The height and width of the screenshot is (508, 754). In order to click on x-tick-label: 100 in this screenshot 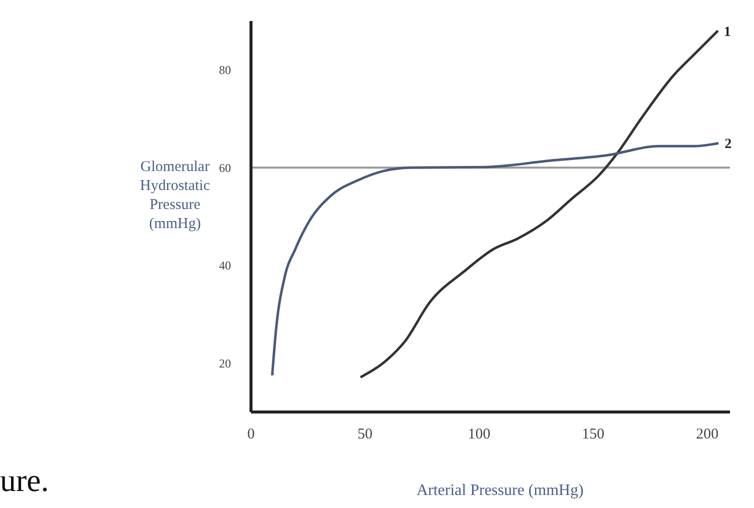, I will do `click(479, 434)`.